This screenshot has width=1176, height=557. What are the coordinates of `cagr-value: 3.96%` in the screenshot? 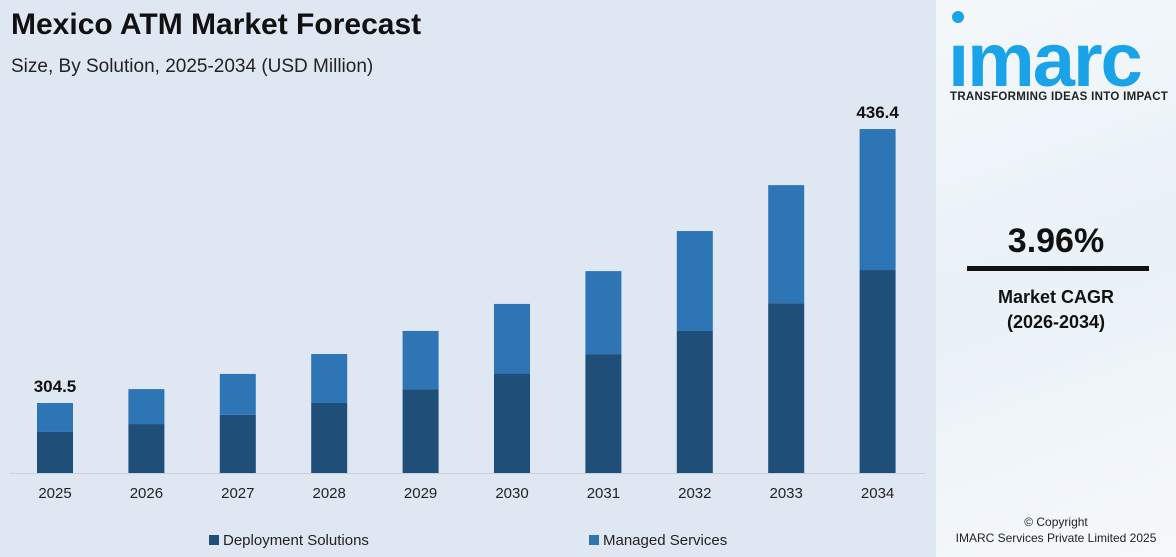 It's located at (1056, 241).